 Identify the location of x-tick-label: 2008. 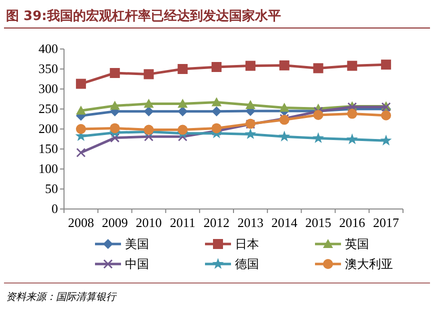
(81, 222).